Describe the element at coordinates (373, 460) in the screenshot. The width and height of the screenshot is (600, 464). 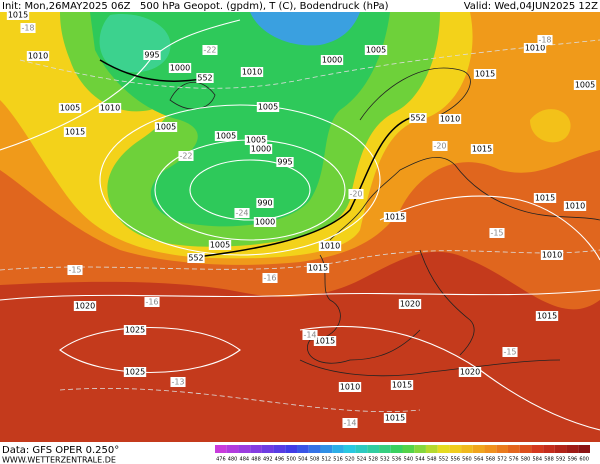
I see `colorbar-label: 528` at that location.